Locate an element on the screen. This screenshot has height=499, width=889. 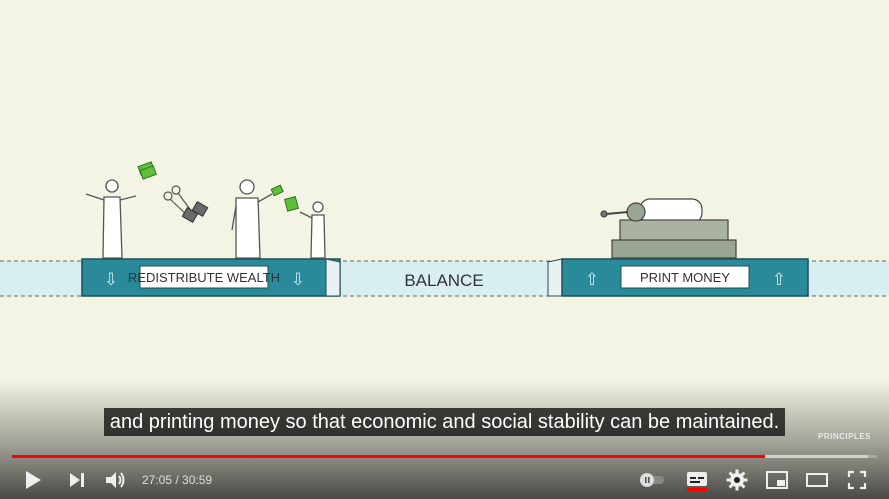
fullscreen-button is located at coordinates (857, 479).